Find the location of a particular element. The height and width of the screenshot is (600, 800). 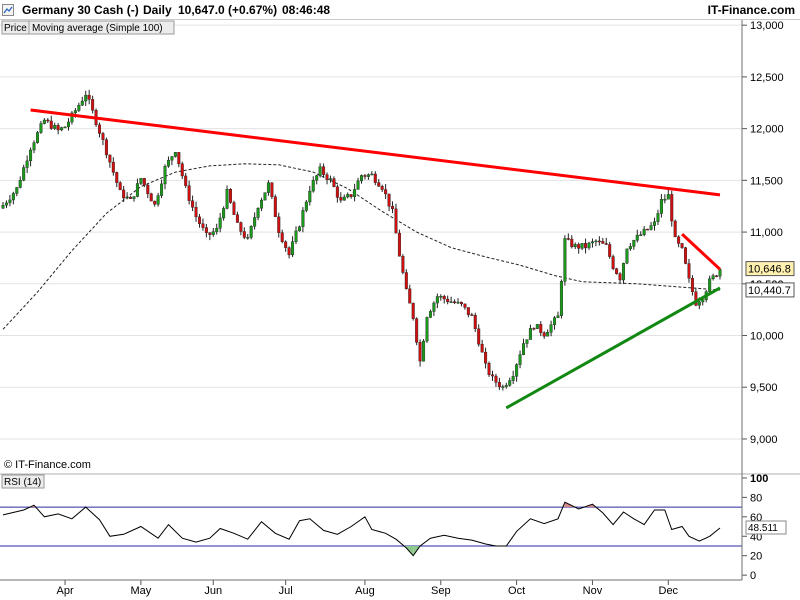

y-tick-label: 10,000 is located at coordinates (767, 337).